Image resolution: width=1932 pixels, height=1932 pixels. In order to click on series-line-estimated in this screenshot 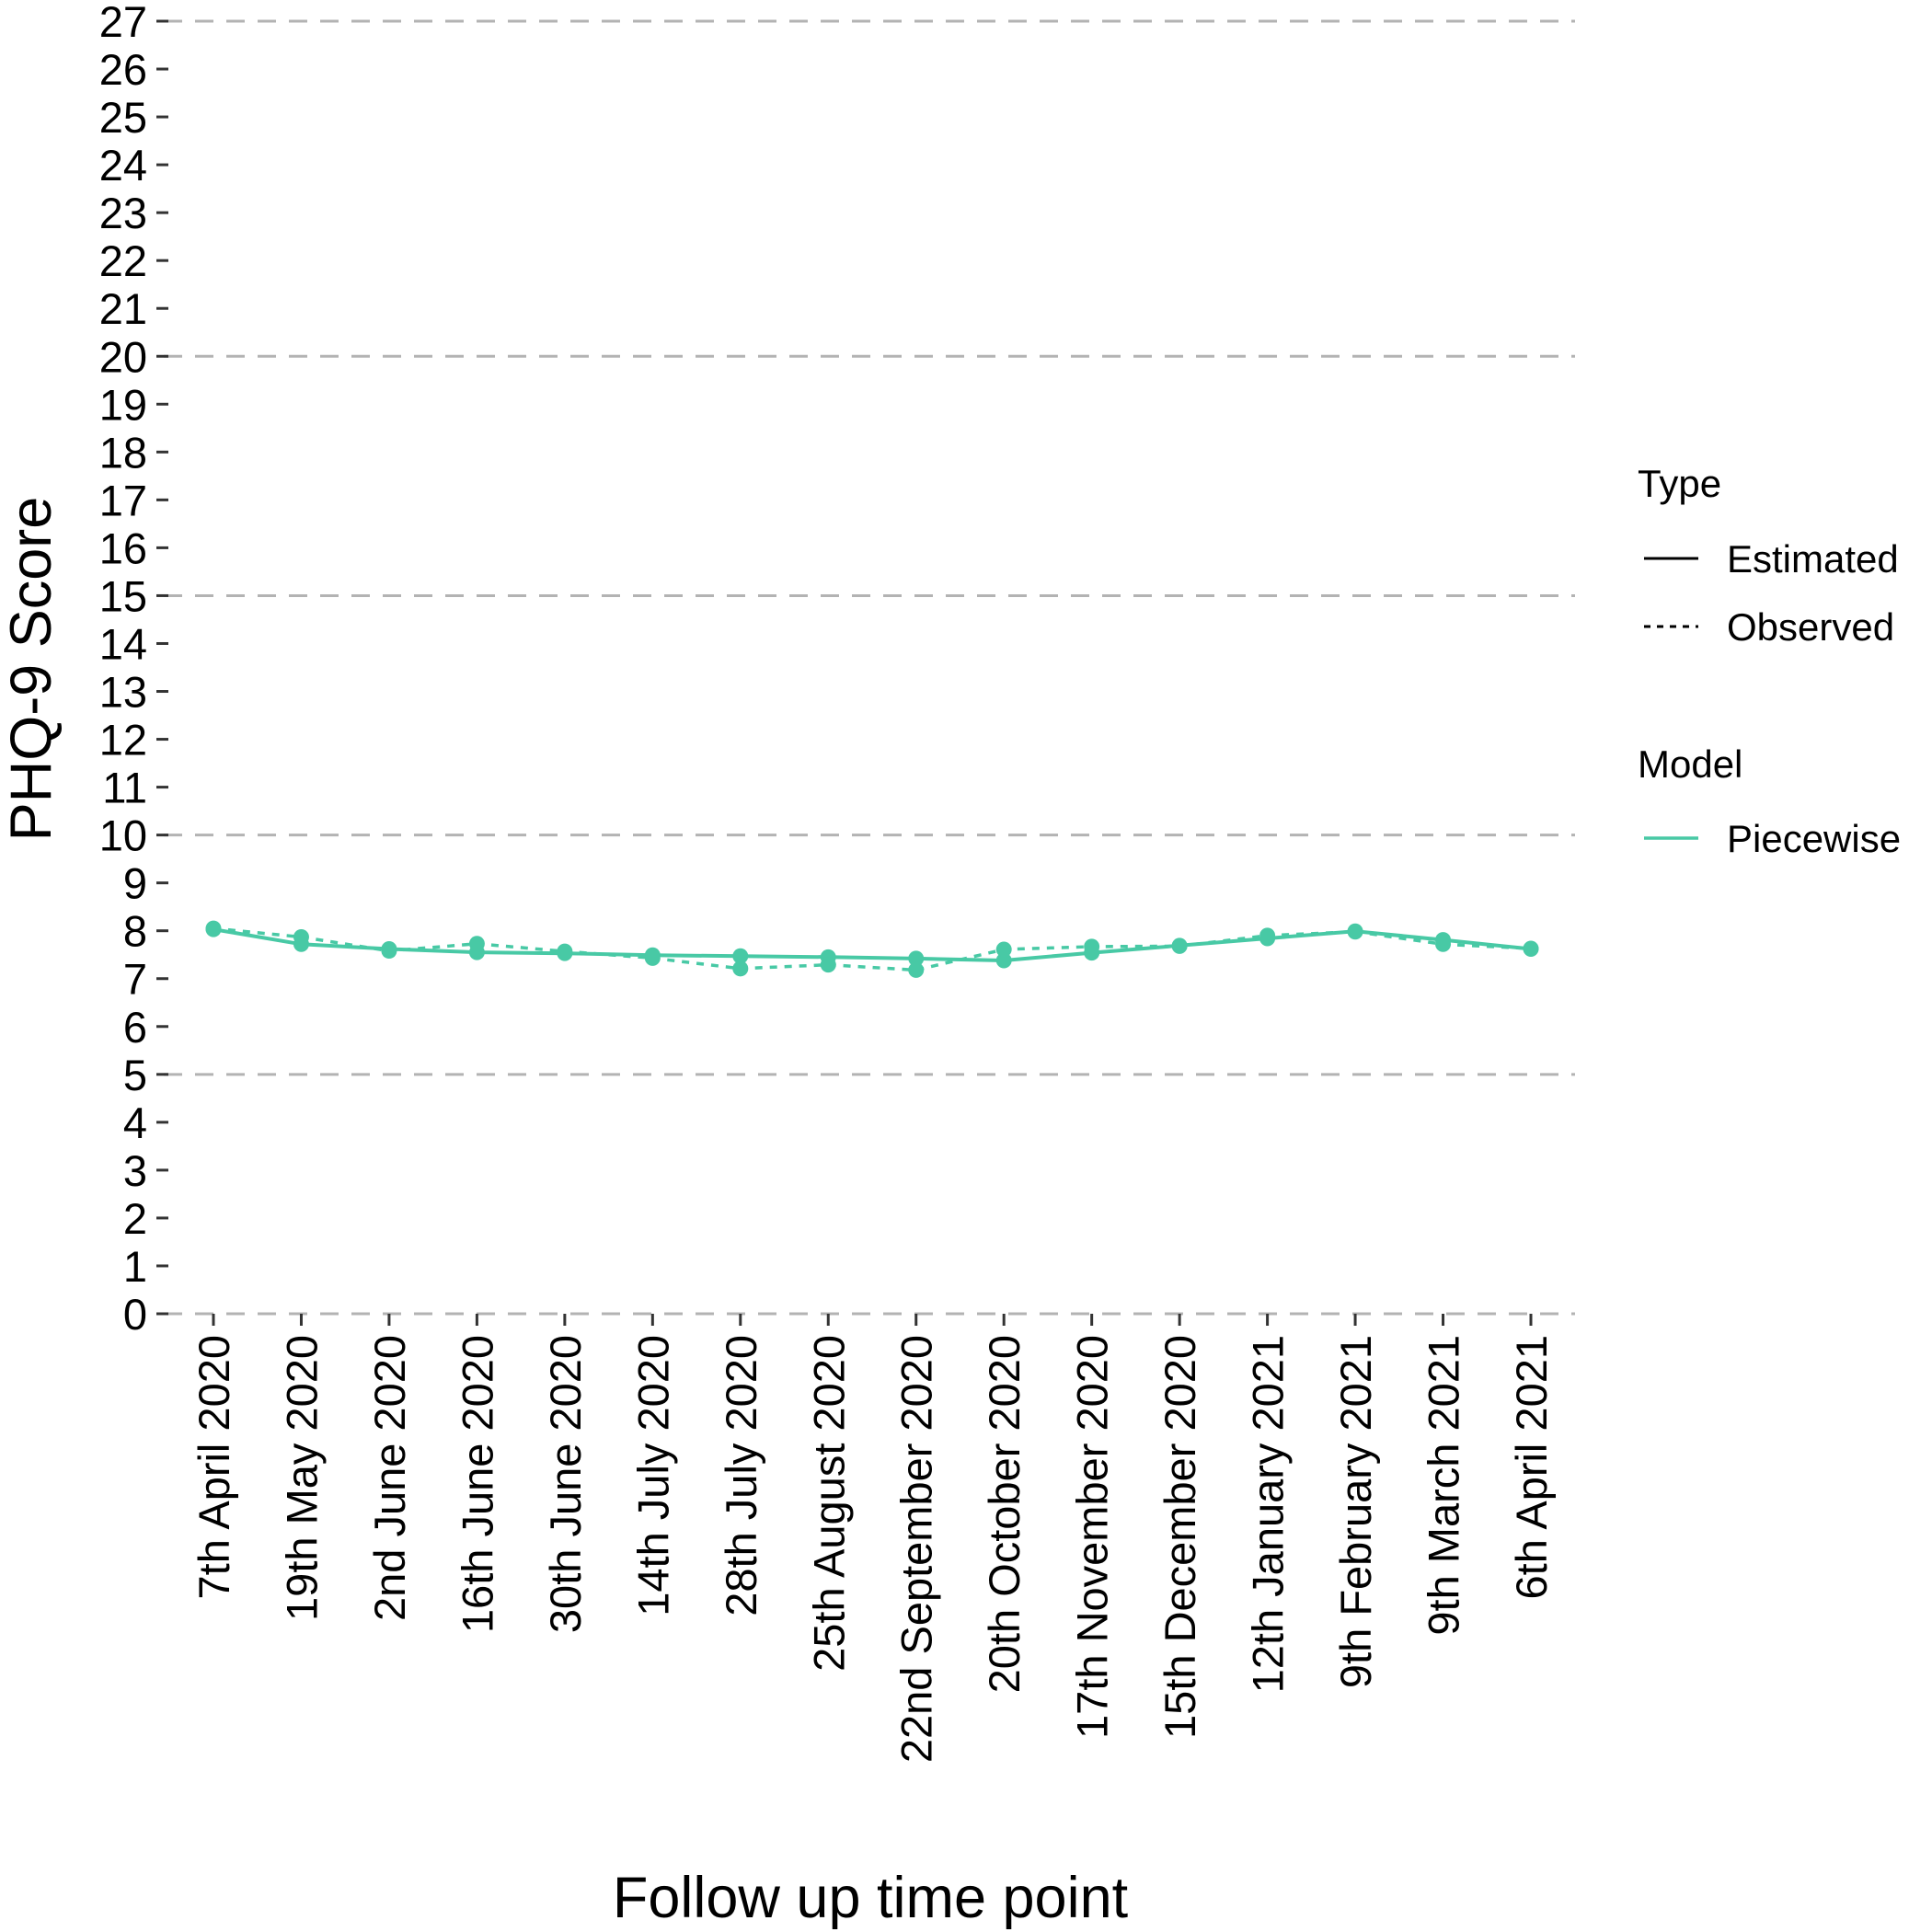, I will do `click(872, 945)`.